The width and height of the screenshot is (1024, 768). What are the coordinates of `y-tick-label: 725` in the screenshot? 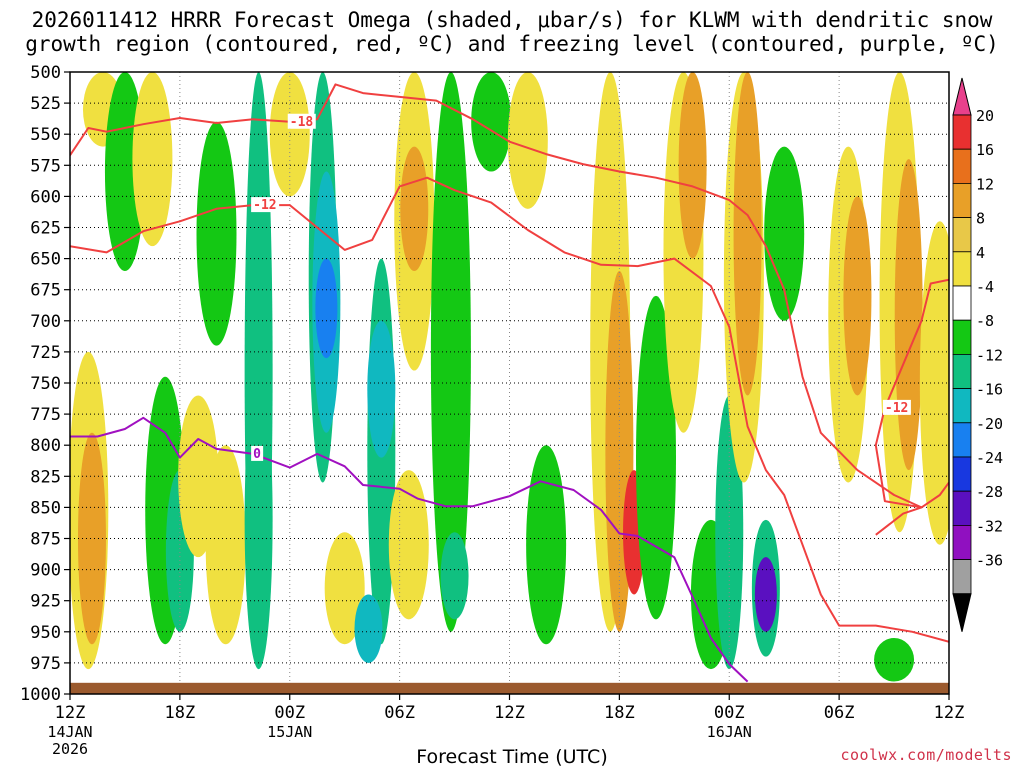 It's located at (45, 353).